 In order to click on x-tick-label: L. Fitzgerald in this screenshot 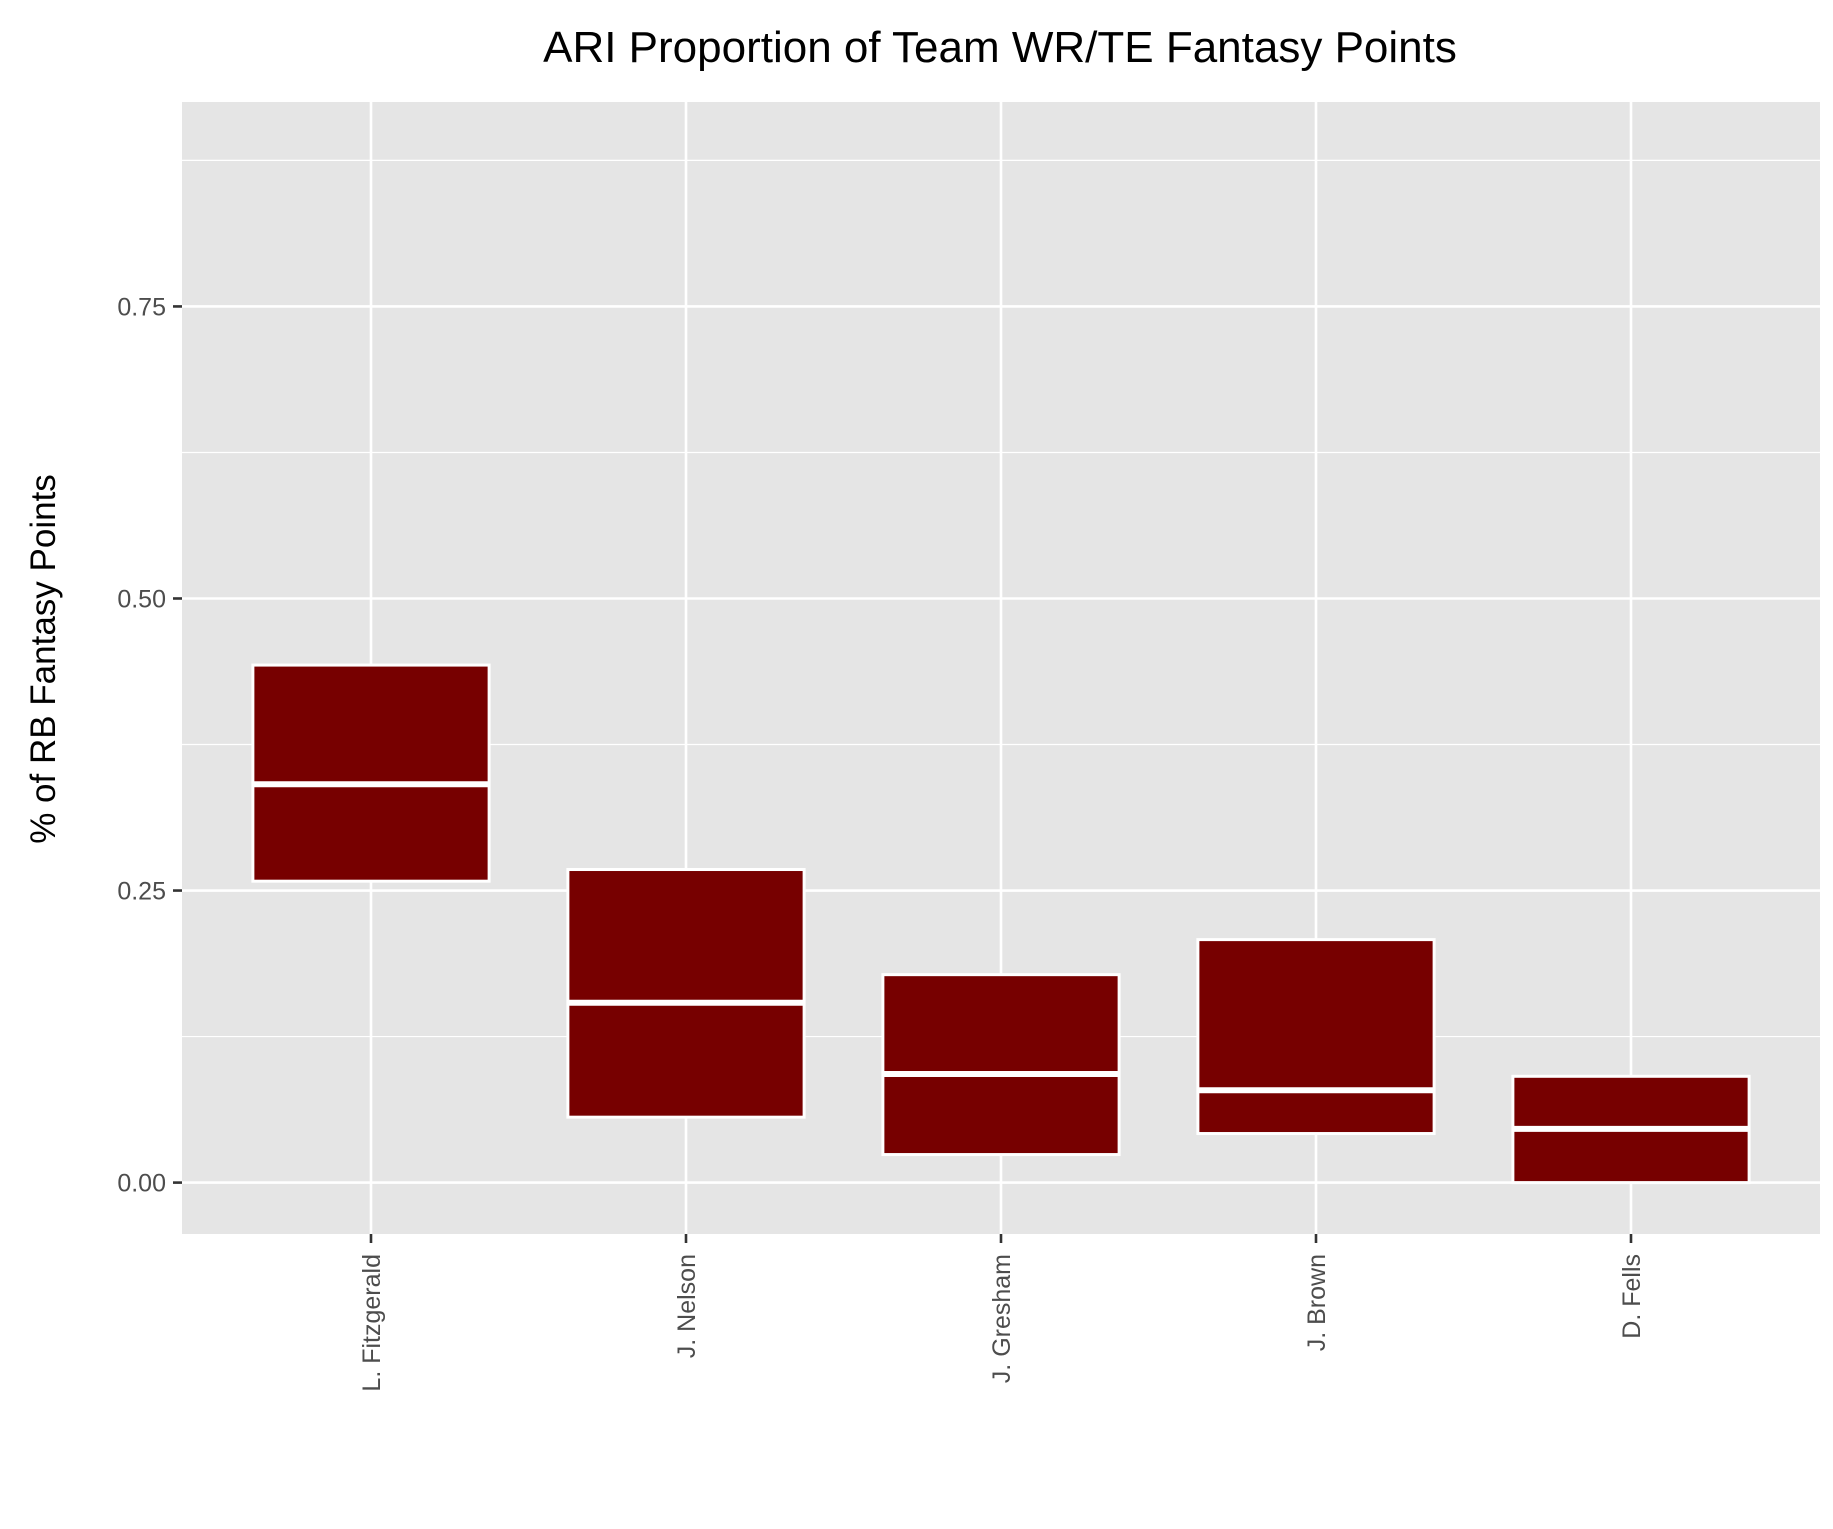, I will do `click(372, 1323)`.